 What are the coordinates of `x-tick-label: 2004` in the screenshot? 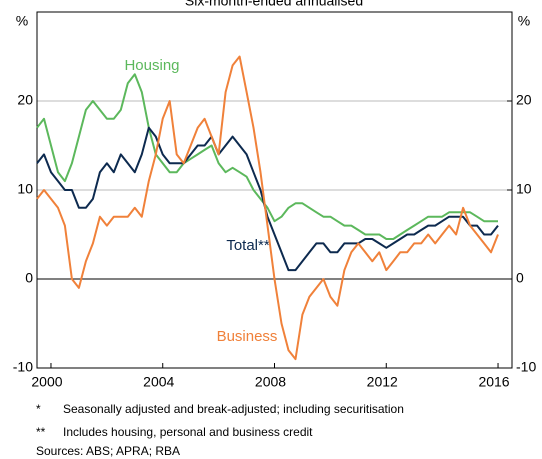 It's located at (158, 382).